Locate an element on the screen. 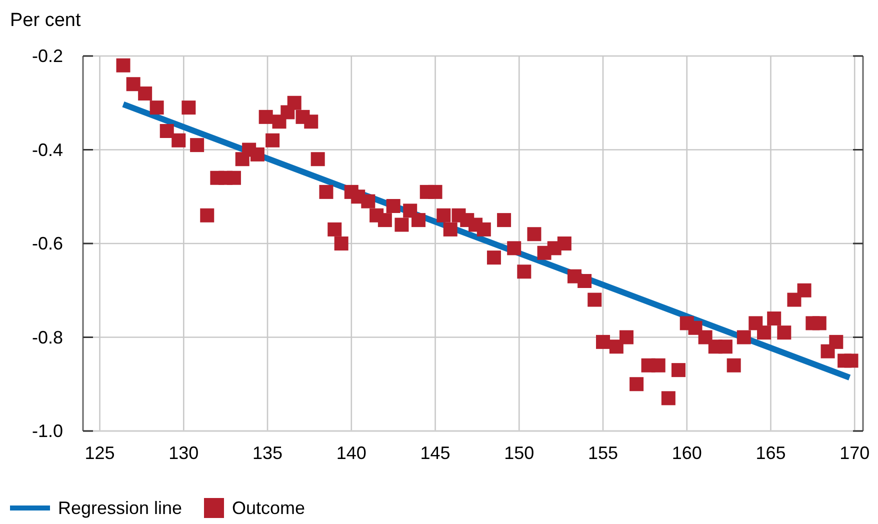  y-tick-label: -0.4 is located at coordinates (47, 150).